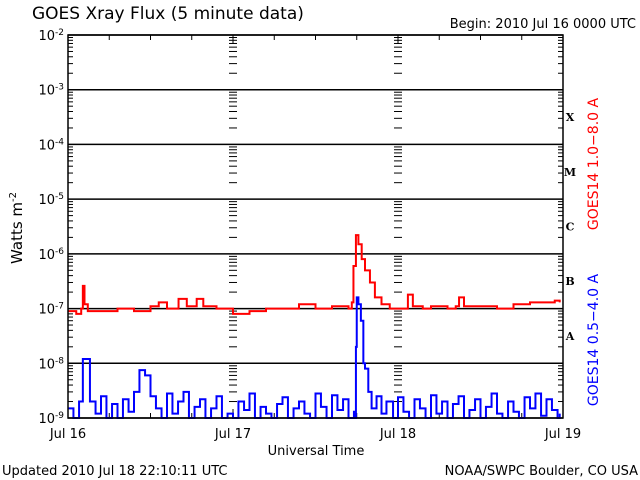 Image resolution: width=640 pixels, height=480 pixels. Describe the element at coordinates (51, 227) in the screenshot. I see `y-tick-labels: 10-210-310-410-510-610-710-810-9` at that location.